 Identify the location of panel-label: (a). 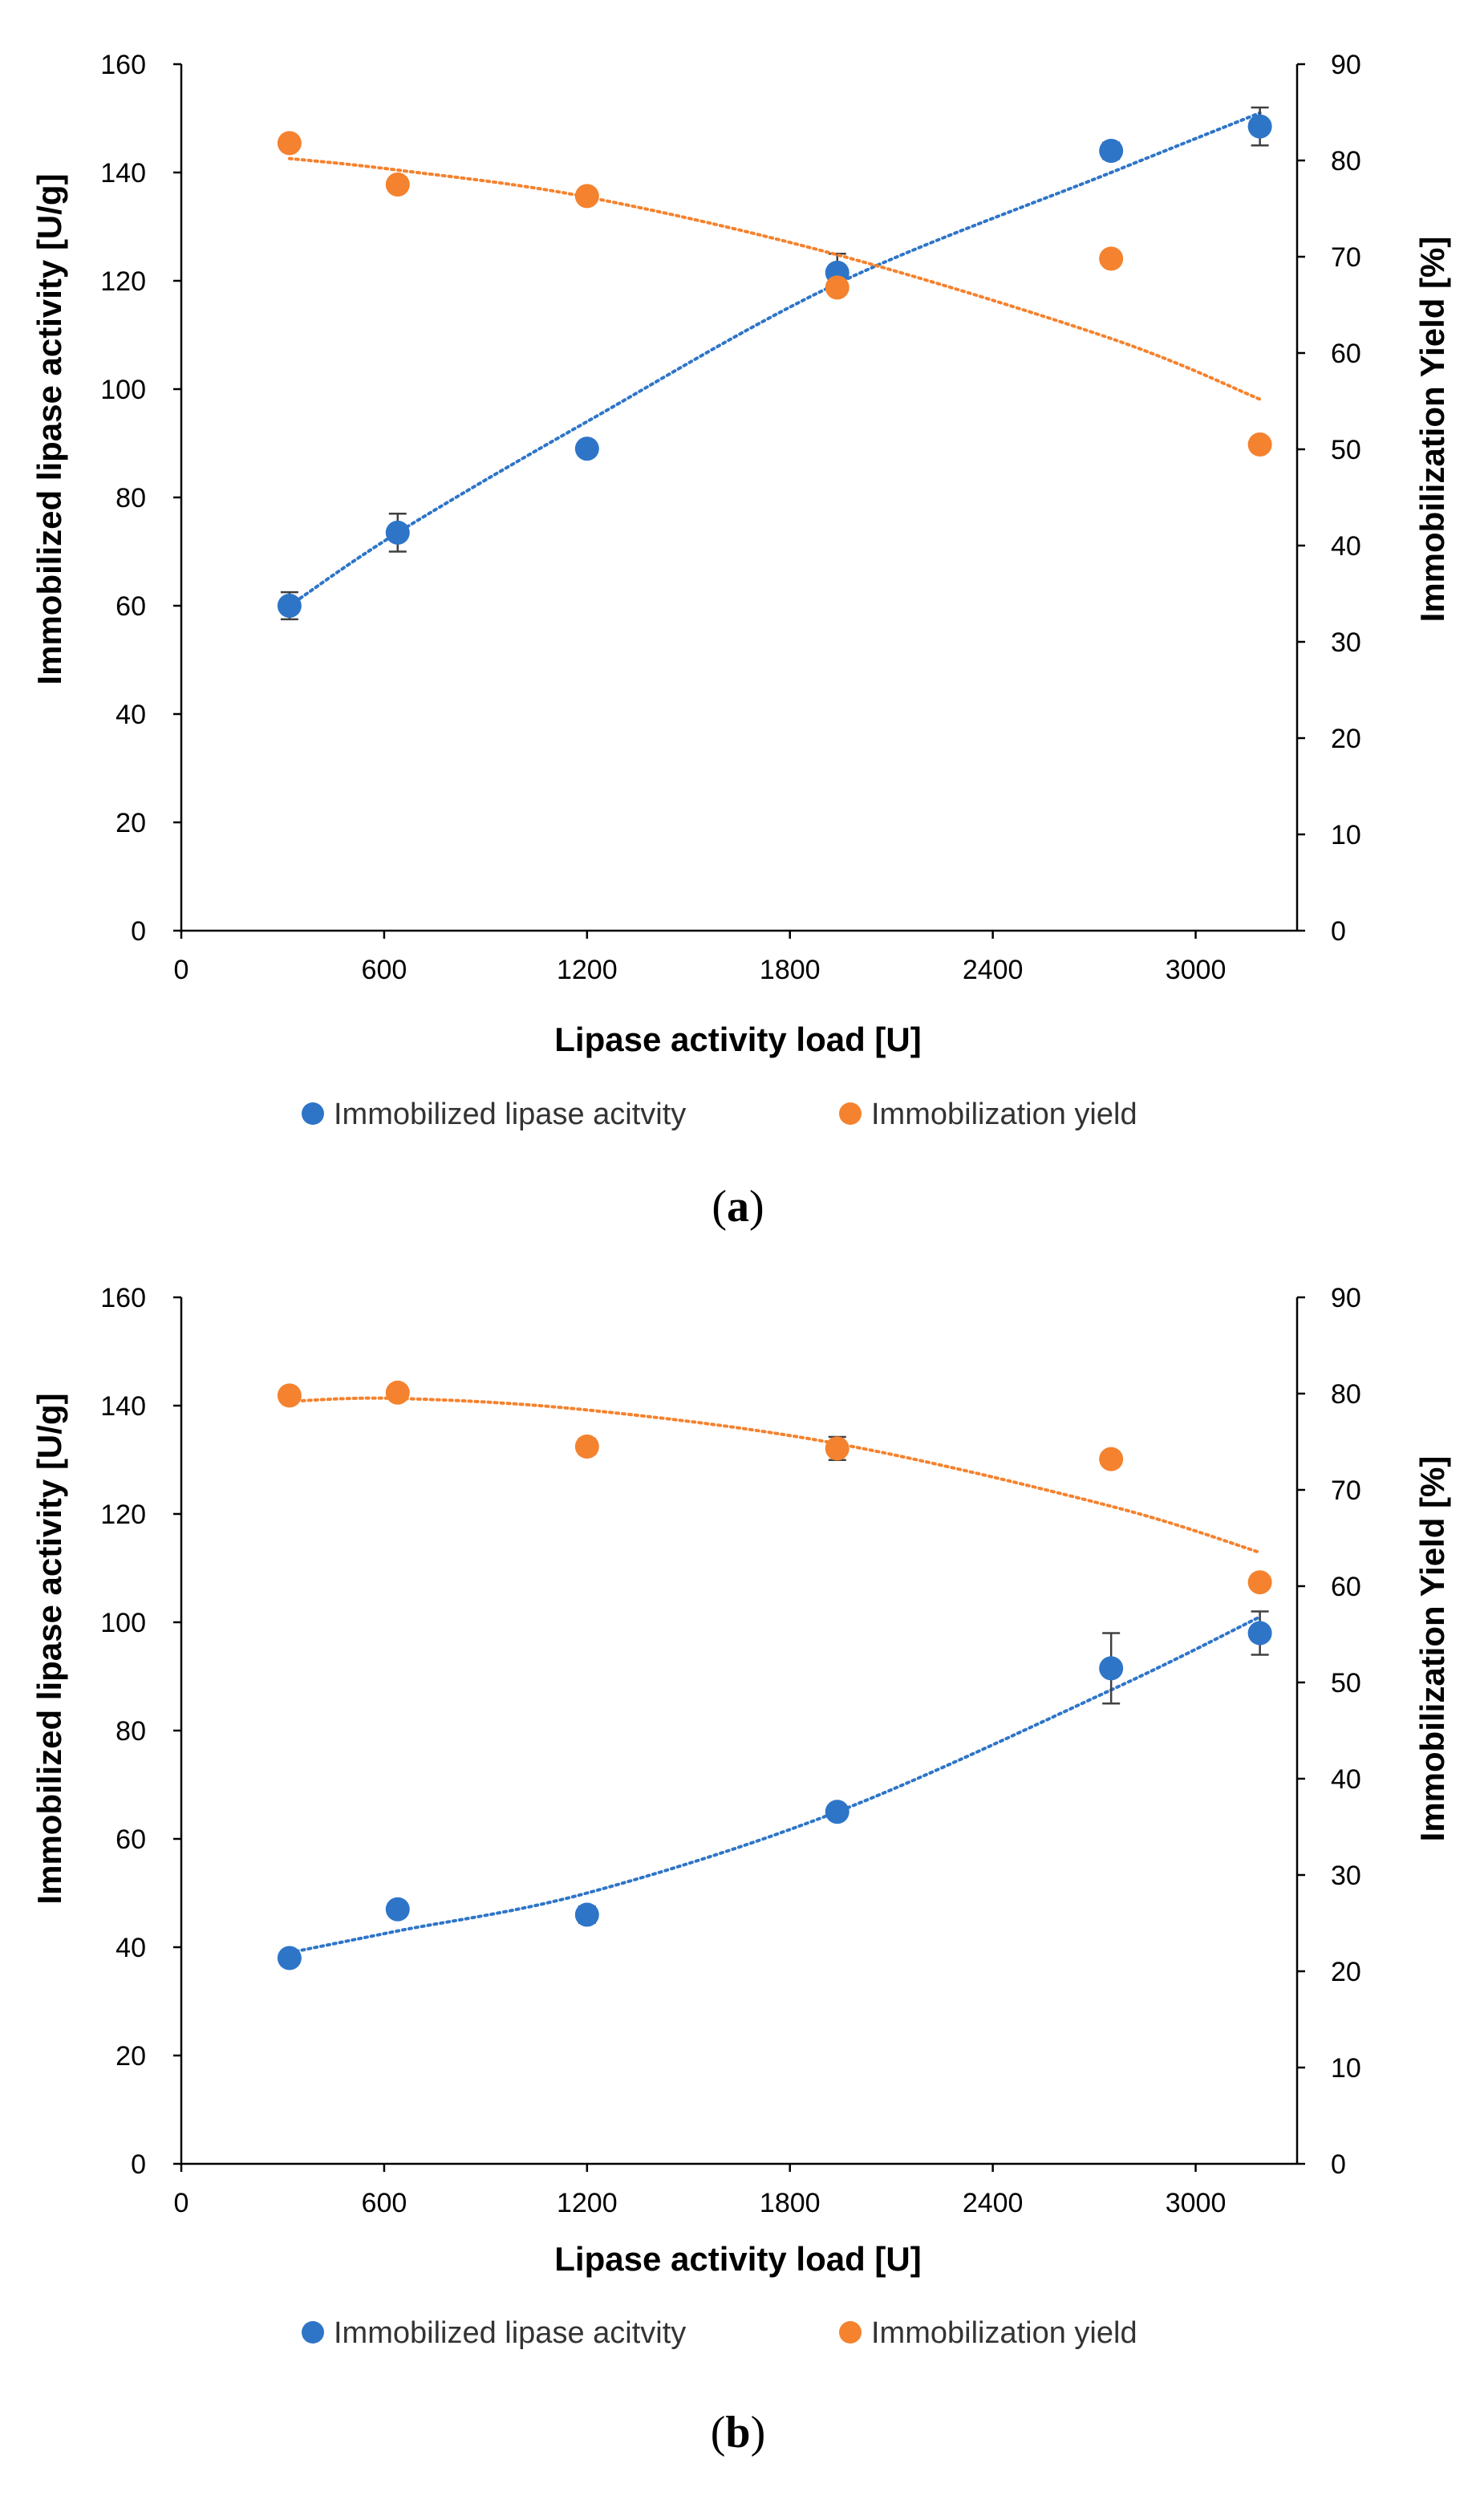
(738, 1207).